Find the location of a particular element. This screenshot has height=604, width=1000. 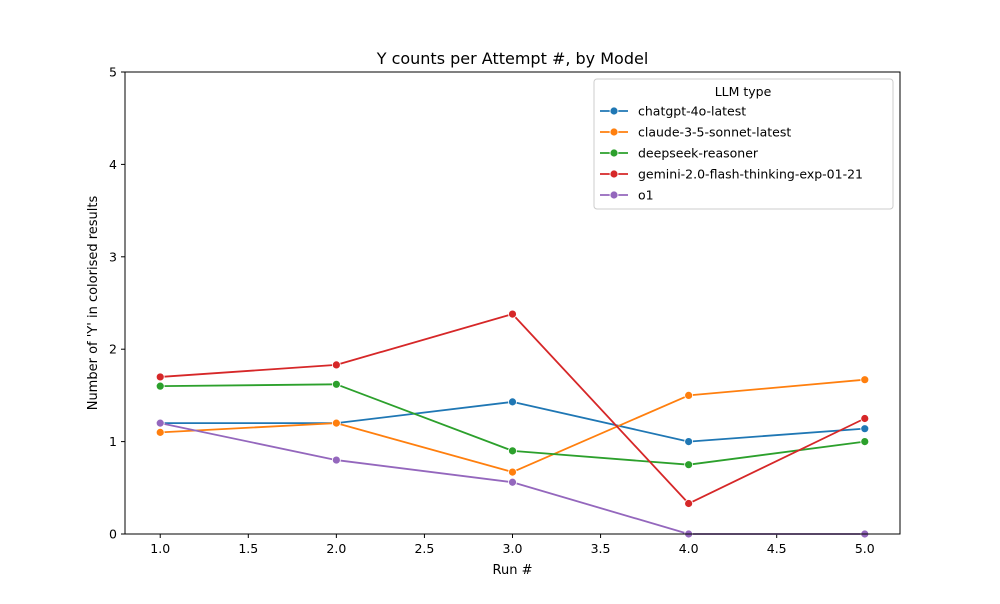

x-axis: 1.0 1.5 2.0 2.5 3.0 3.5 4.0 4.5 5.0 is located at coordinates (512, 545).